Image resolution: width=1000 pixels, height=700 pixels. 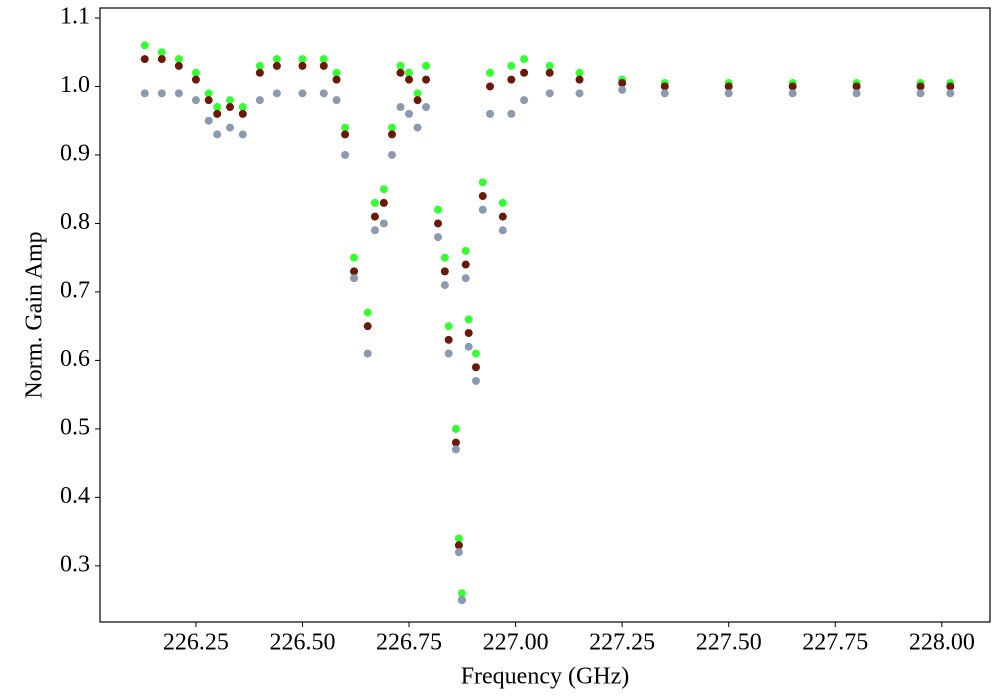 What do you see at coordinates (75, 564) in the screenshot?
I see `y-tick-label: 0.3` at bounding box center [75, 564].